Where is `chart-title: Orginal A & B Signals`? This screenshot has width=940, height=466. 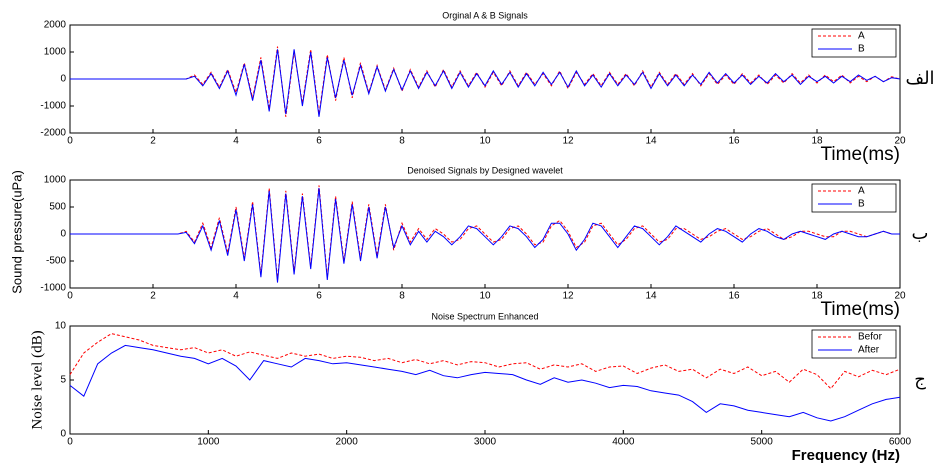
chart-title: Orginal A & B Signals is located at coordinates (485, 15).